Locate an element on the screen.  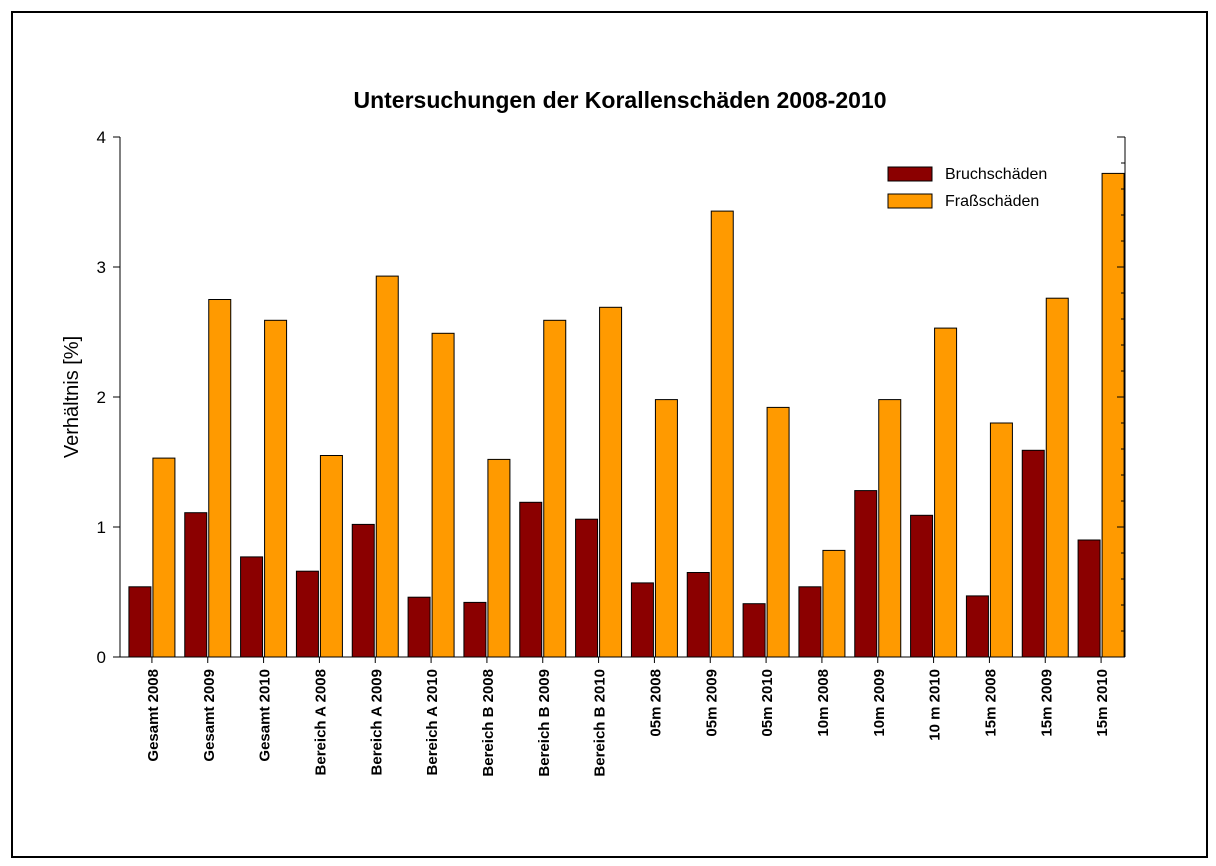
x-tick-label: 15m 2009 is located at coordinates (1046, 703).